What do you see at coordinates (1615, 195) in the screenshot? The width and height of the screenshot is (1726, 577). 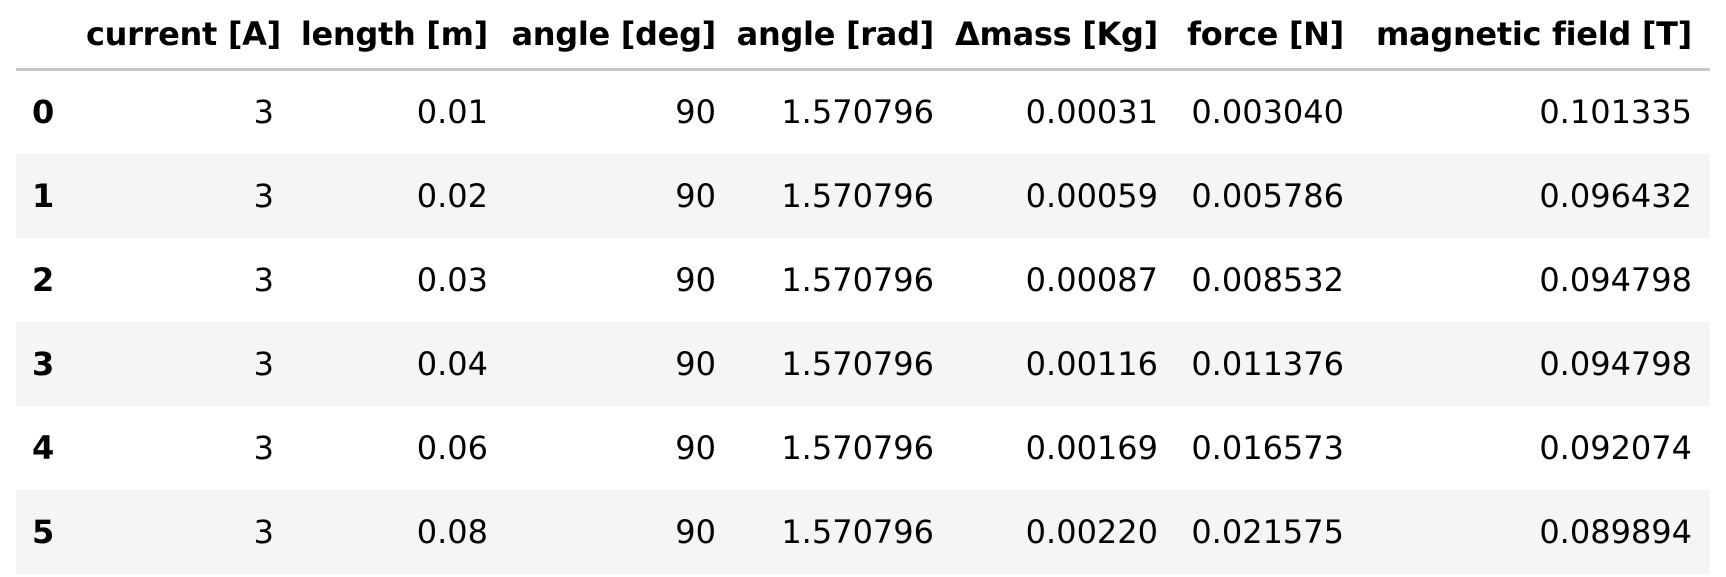 I see `cell-magnetic-field: 0.096432` at bounding box center [1615, 195].